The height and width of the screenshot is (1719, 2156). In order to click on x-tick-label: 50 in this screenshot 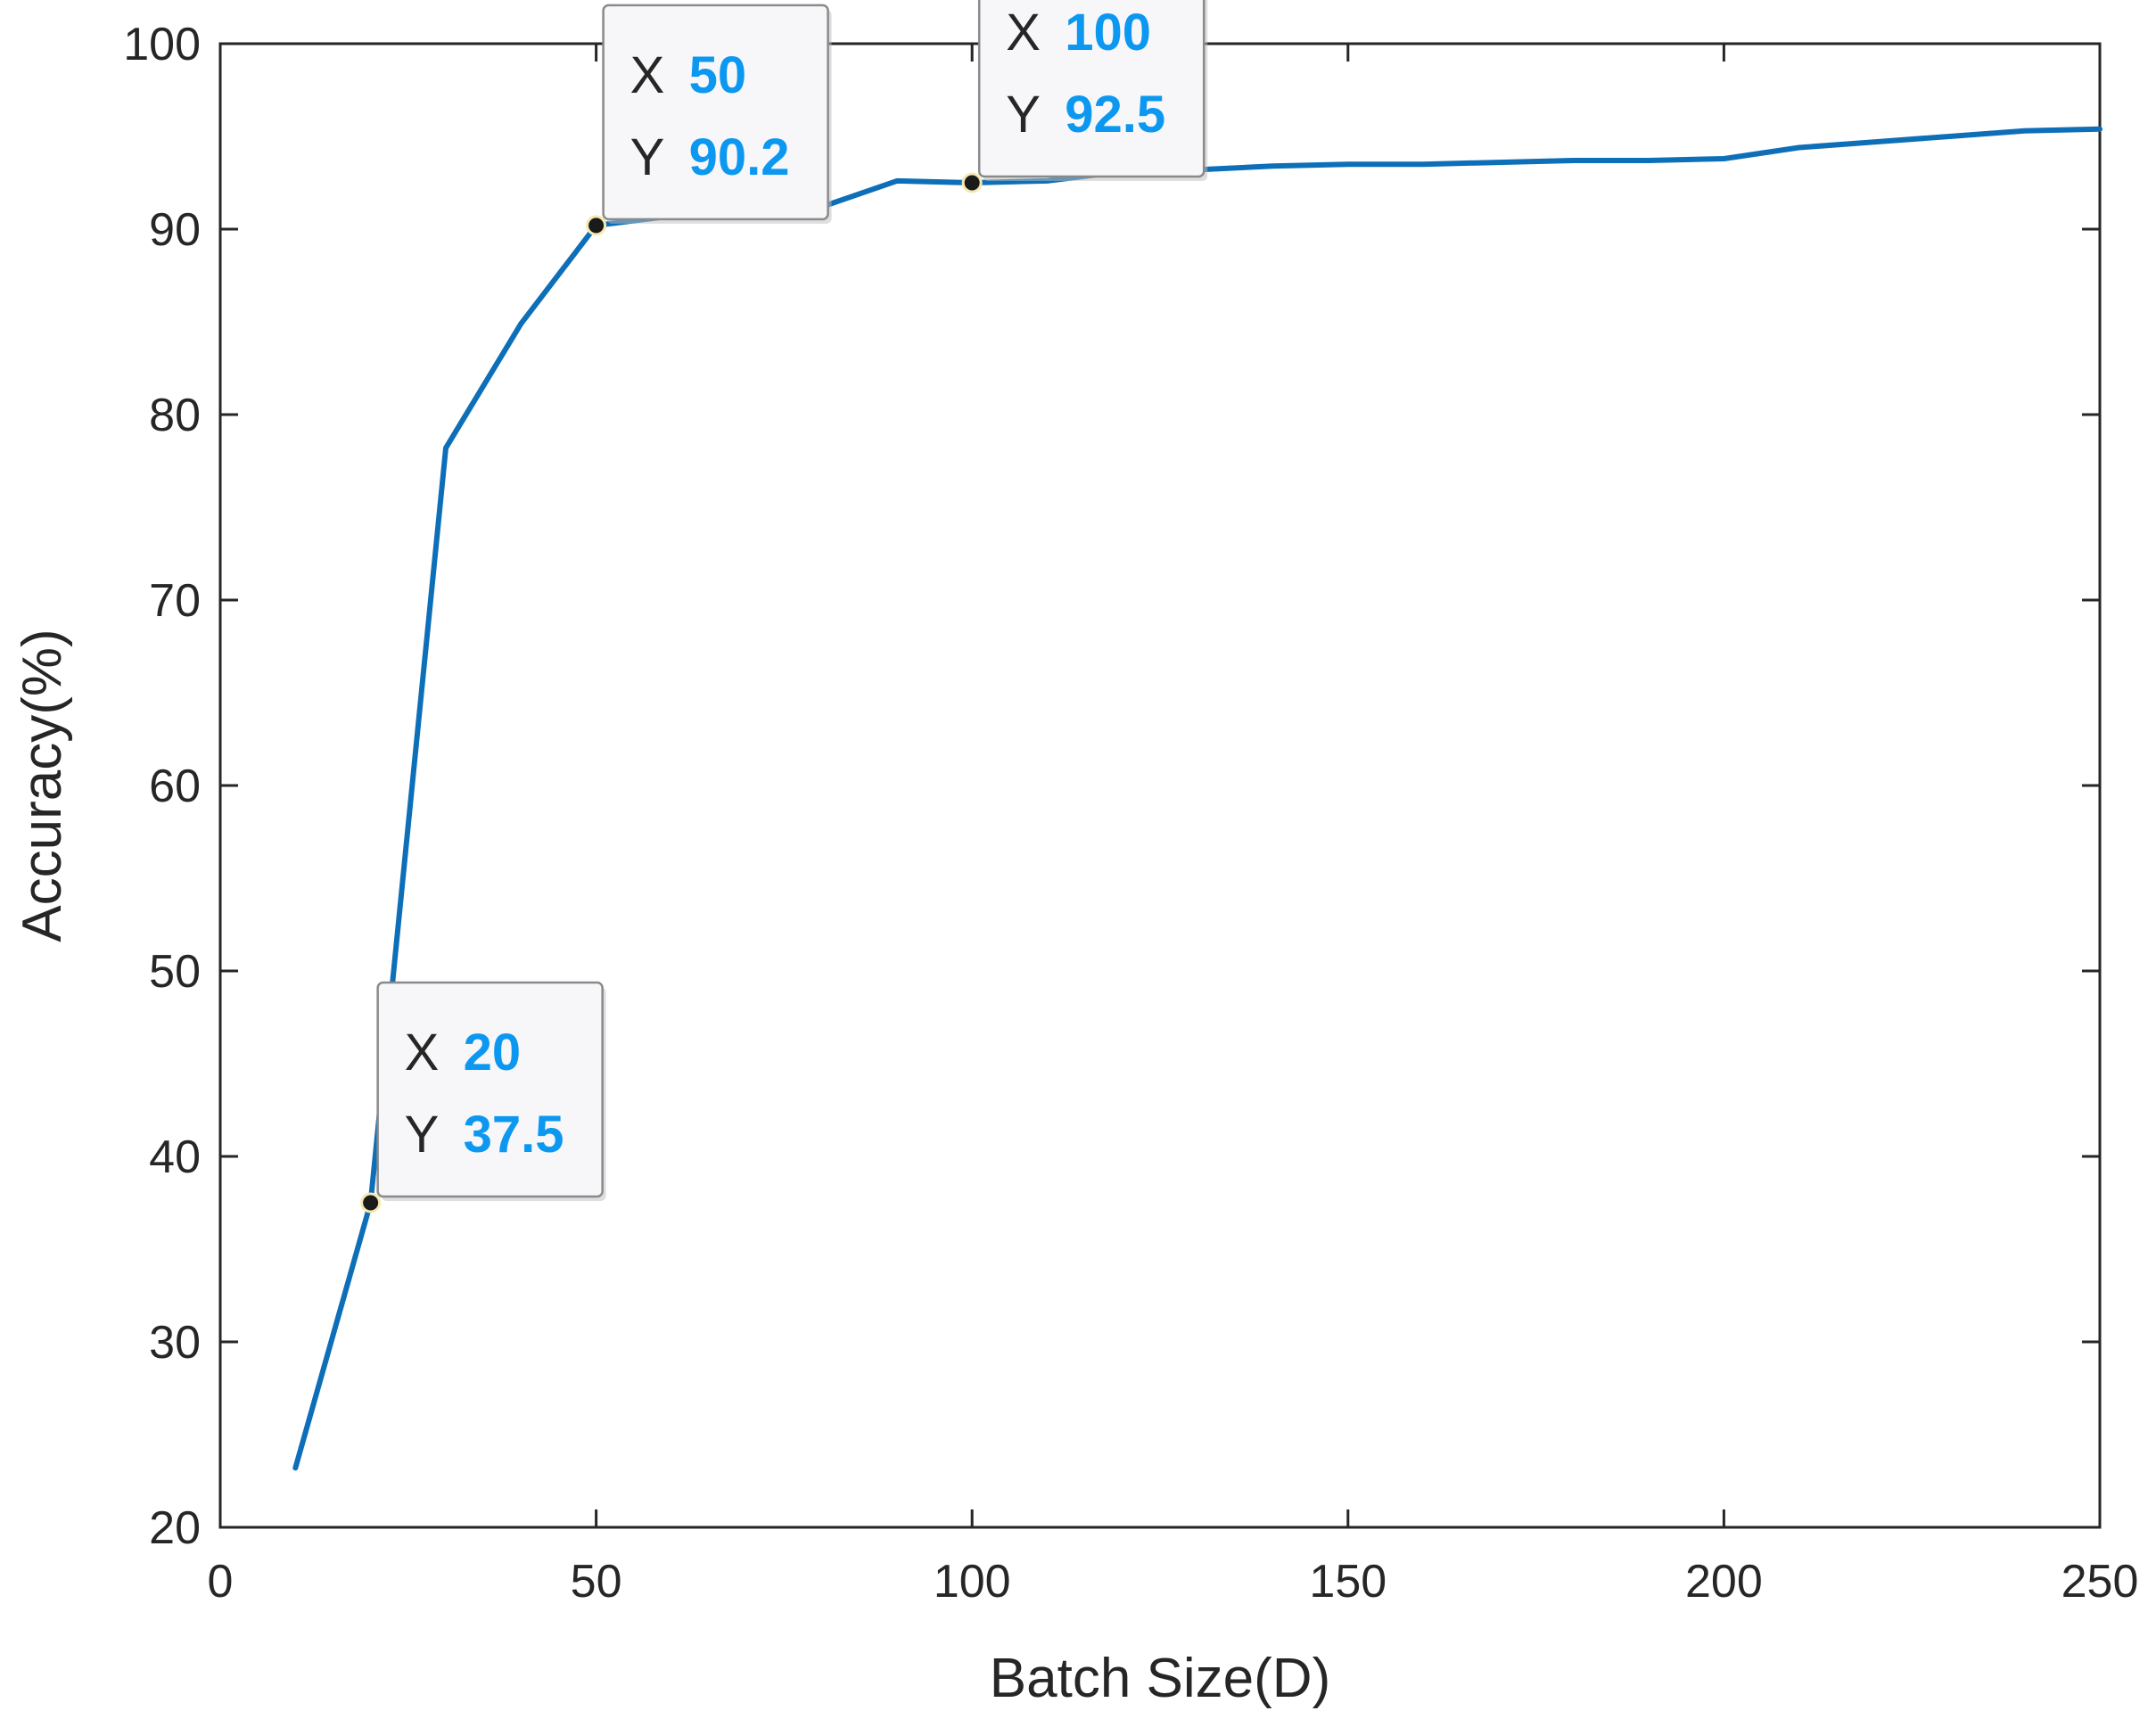, I will do `click(596, 1582)`.